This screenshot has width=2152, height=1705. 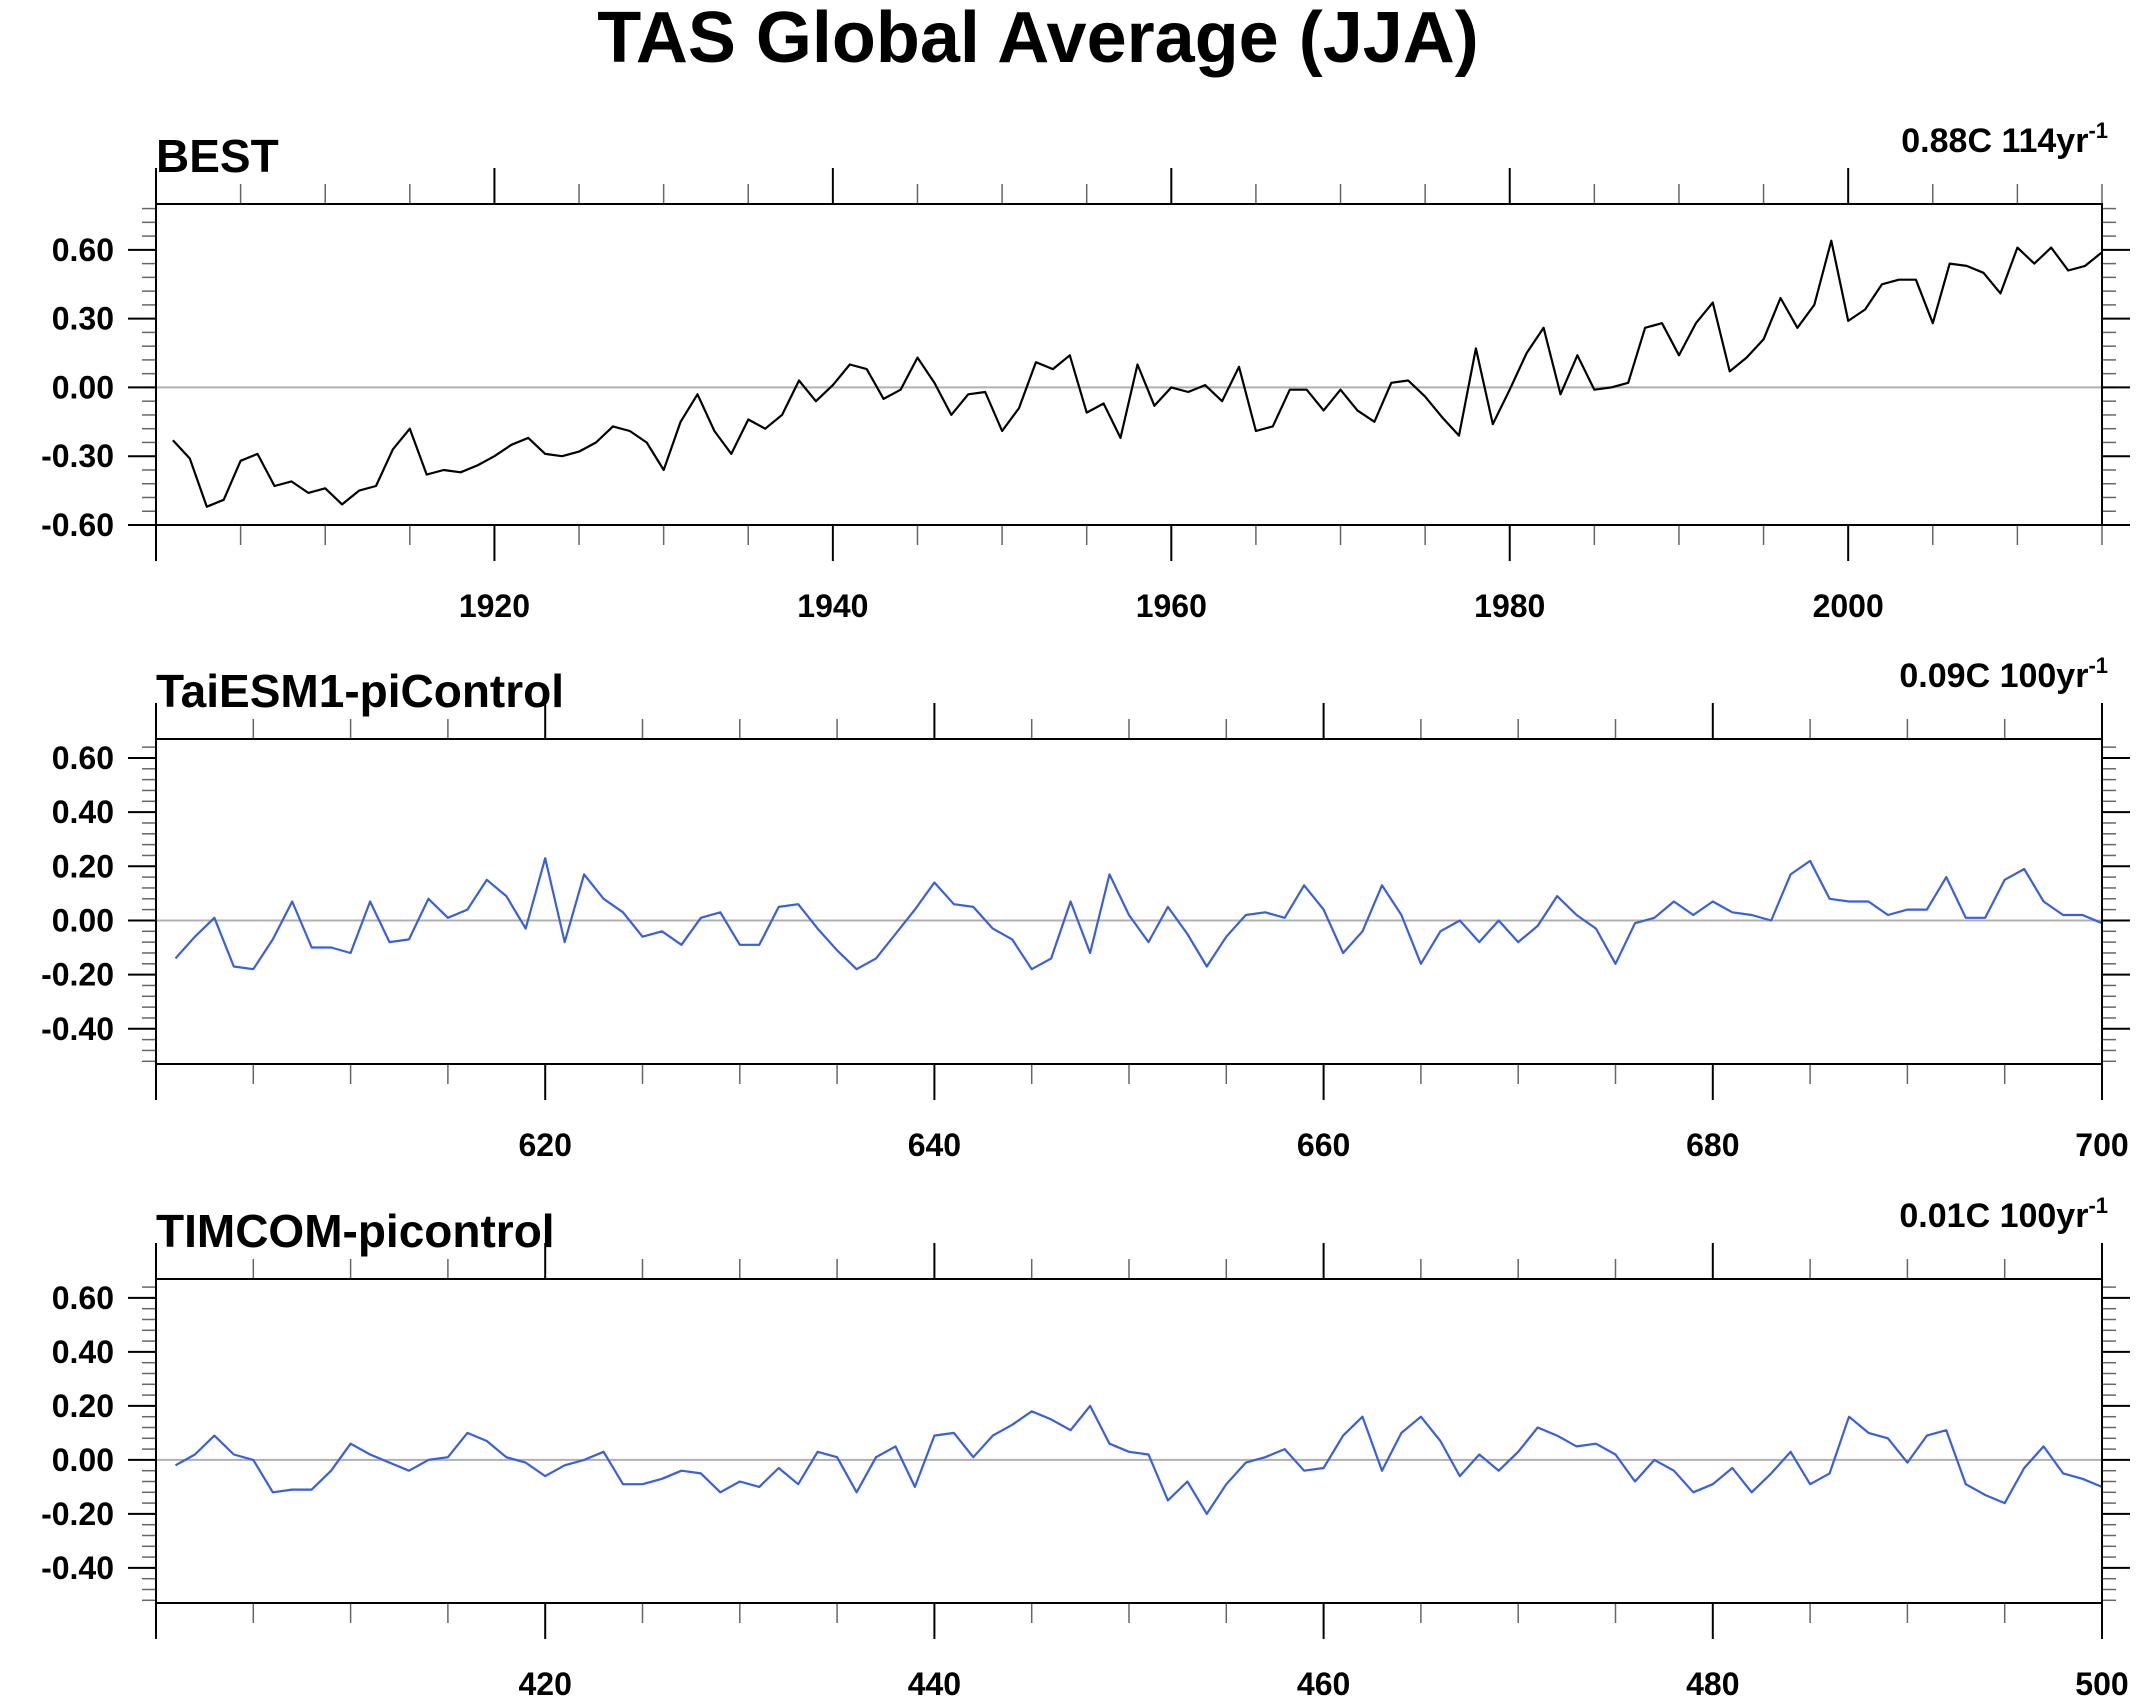 What do you see at coordinates (1848, 606) in the screenshot?
I see `x-tick-label: 2000` at bounding box center [1848, 606].